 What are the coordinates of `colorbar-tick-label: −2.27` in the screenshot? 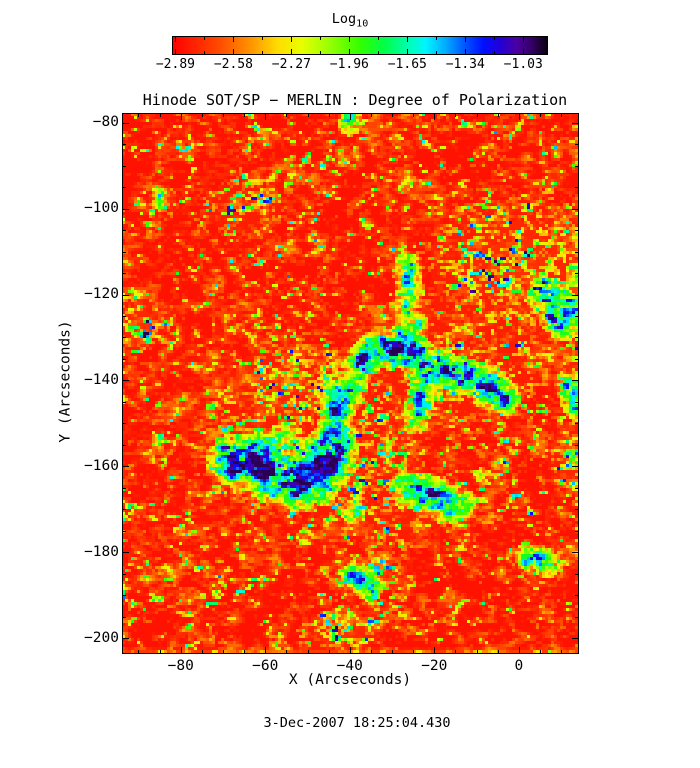 It's located at (291, 64).